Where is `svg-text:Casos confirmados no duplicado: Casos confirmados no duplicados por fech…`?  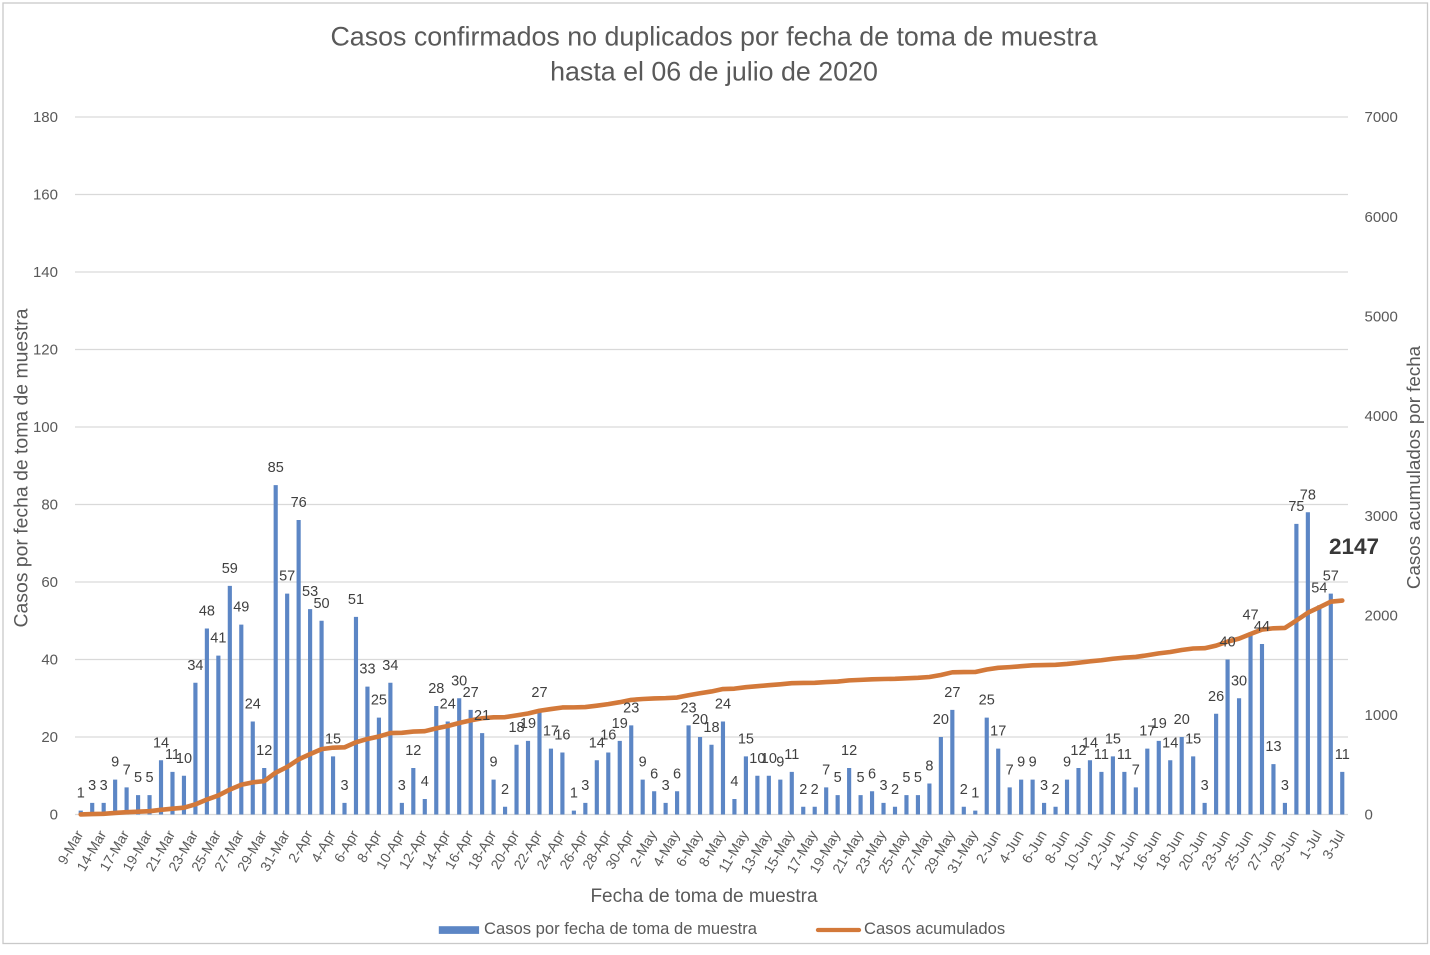 svg-text:Casos confirmados no duplicado: Casos confirmados no duplicados por fech… is located at coordinates (713, 37).